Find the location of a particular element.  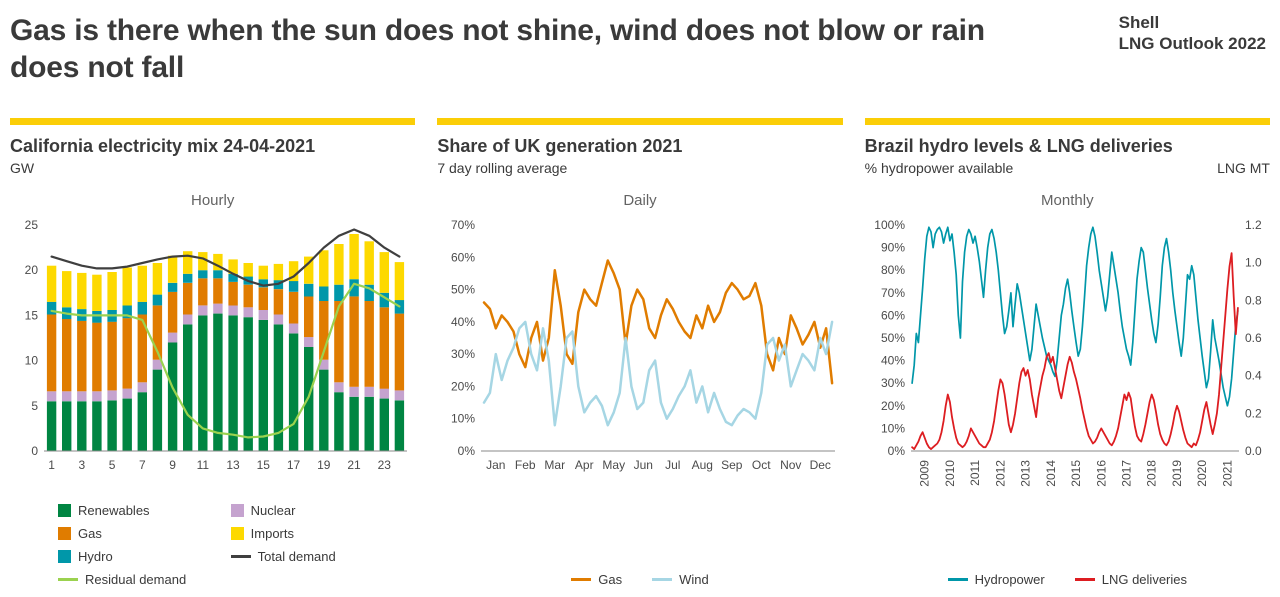

frequency-label-daily: Daily is located at coordinates (640, 200).